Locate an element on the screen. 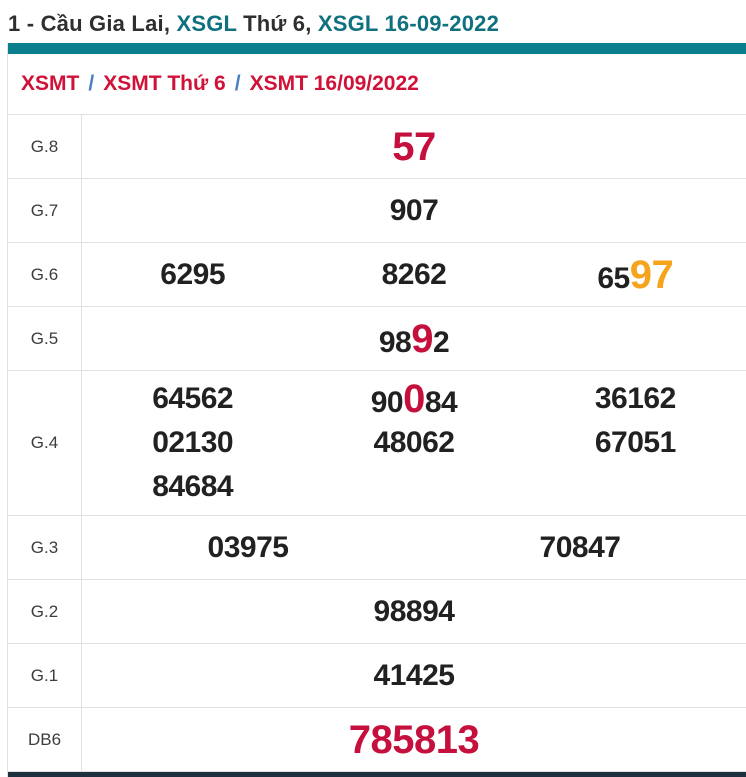 Image resolution: width=746 pixels, height=777 pixels. prize-value: 785813 is located at coordinates (414, 740).